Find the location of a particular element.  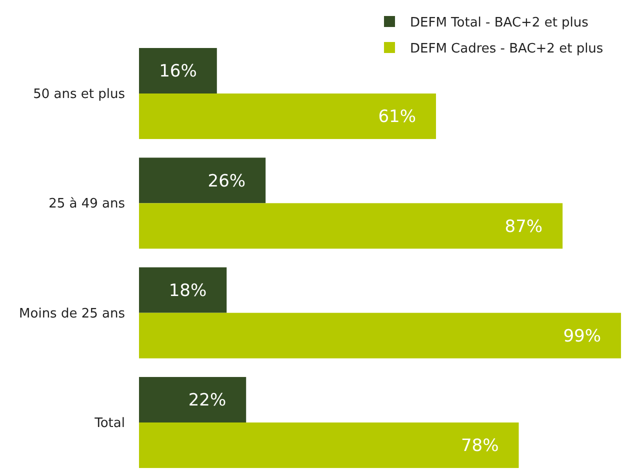

legend-label: DEFM Total - BAC+2 et plus is located at coordinates (499, 23).